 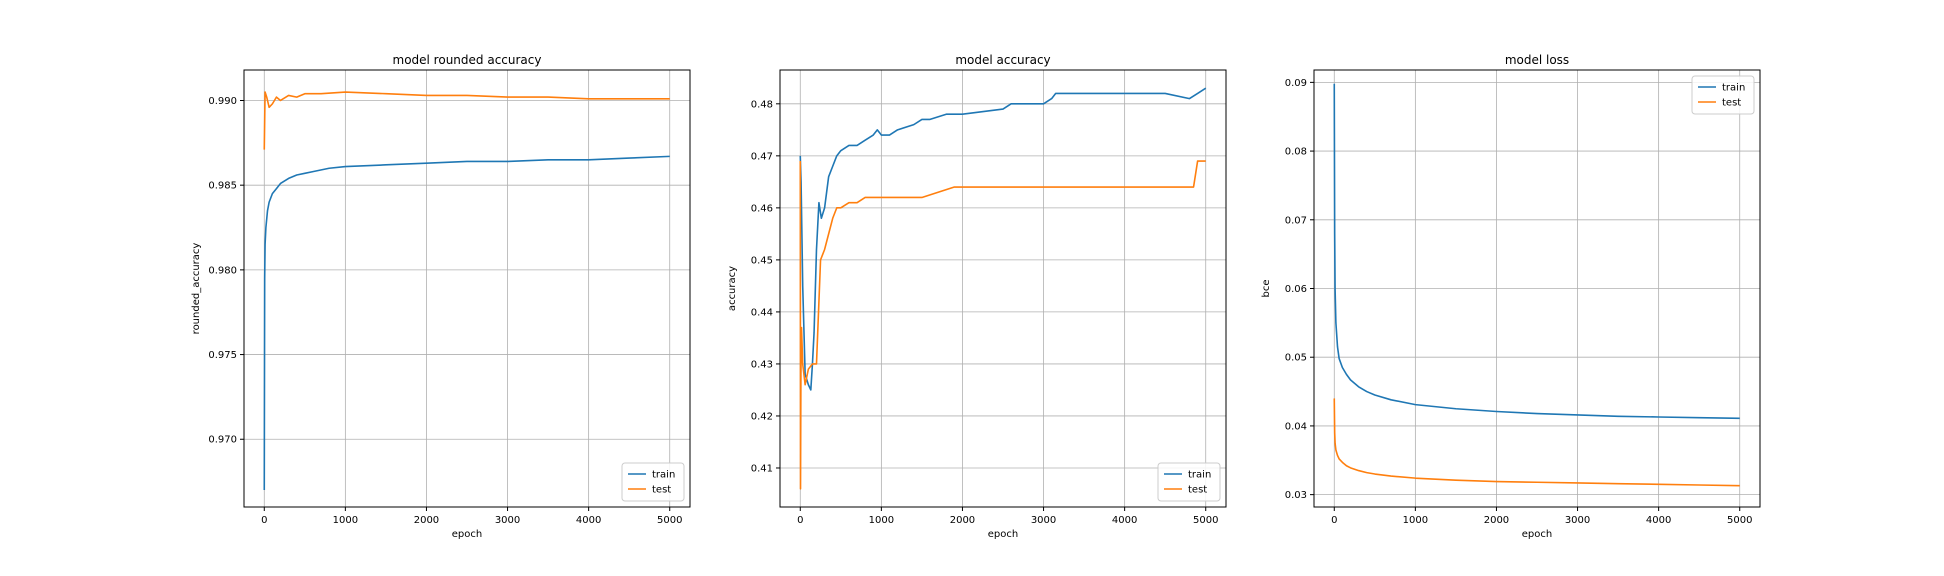 What do you see at coordinates (1002, 60) in the screenshot?
I see `chart-title: model accuracy` at bounding box center [1002, 60].